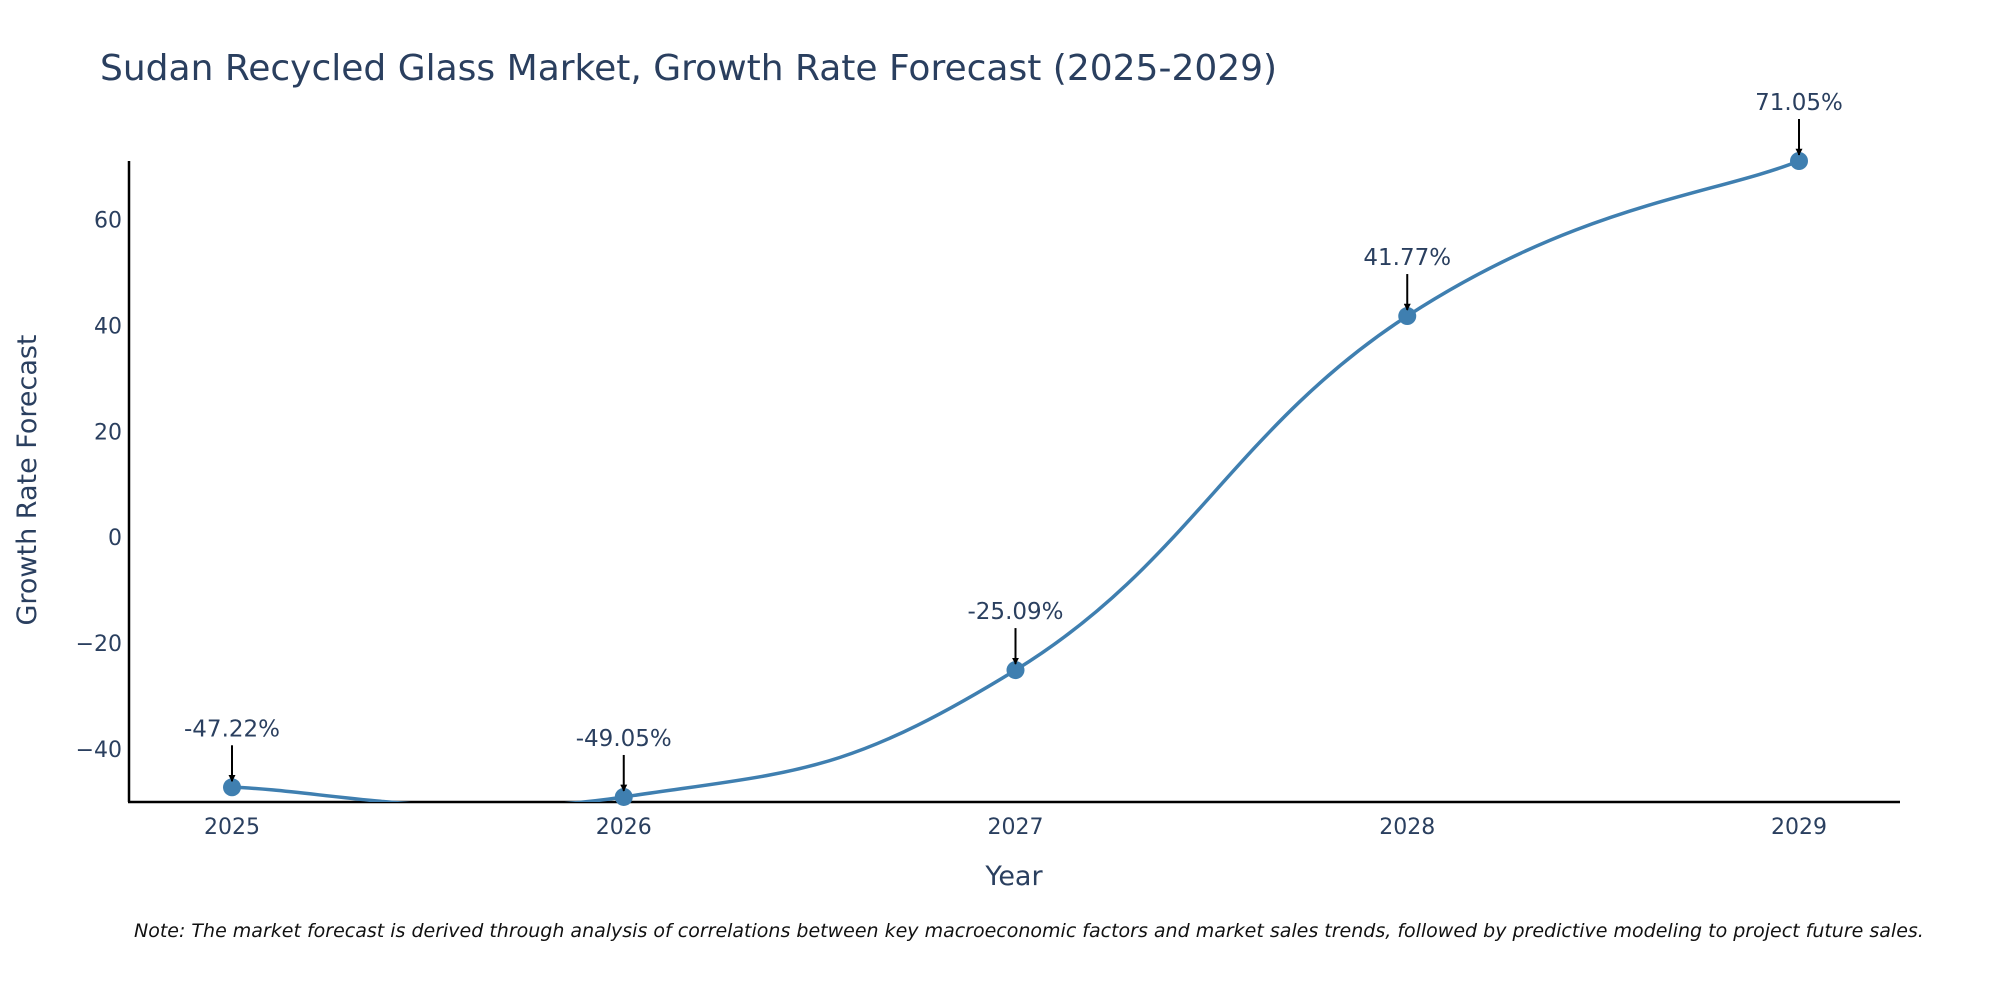  Describe the element at coordinates (1016, 612) in the screenshot. I see `data-label: -25.09%` at that location.